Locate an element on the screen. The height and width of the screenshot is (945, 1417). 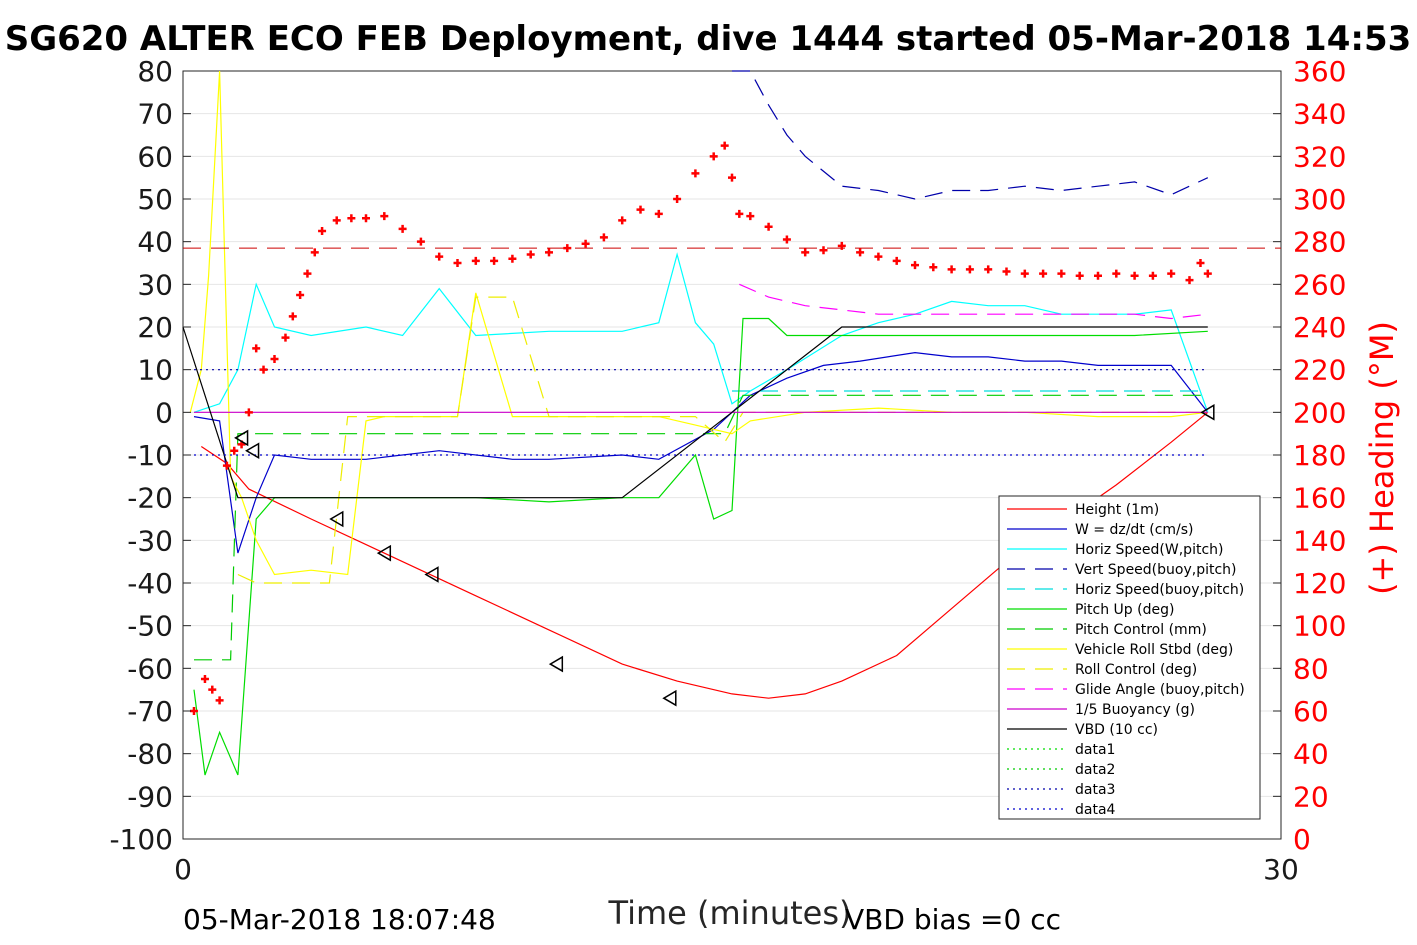
right-tick-label: 140 is located at coordinates (1319, 540).